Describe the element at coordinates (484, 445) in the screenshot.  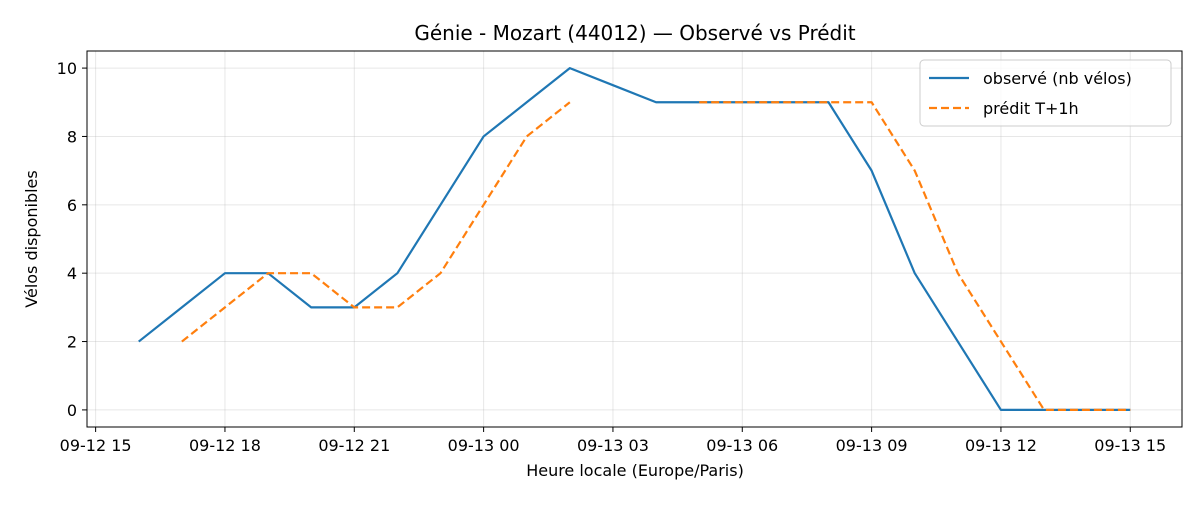
I see `x-tick-label: 09-13 00` at that location.